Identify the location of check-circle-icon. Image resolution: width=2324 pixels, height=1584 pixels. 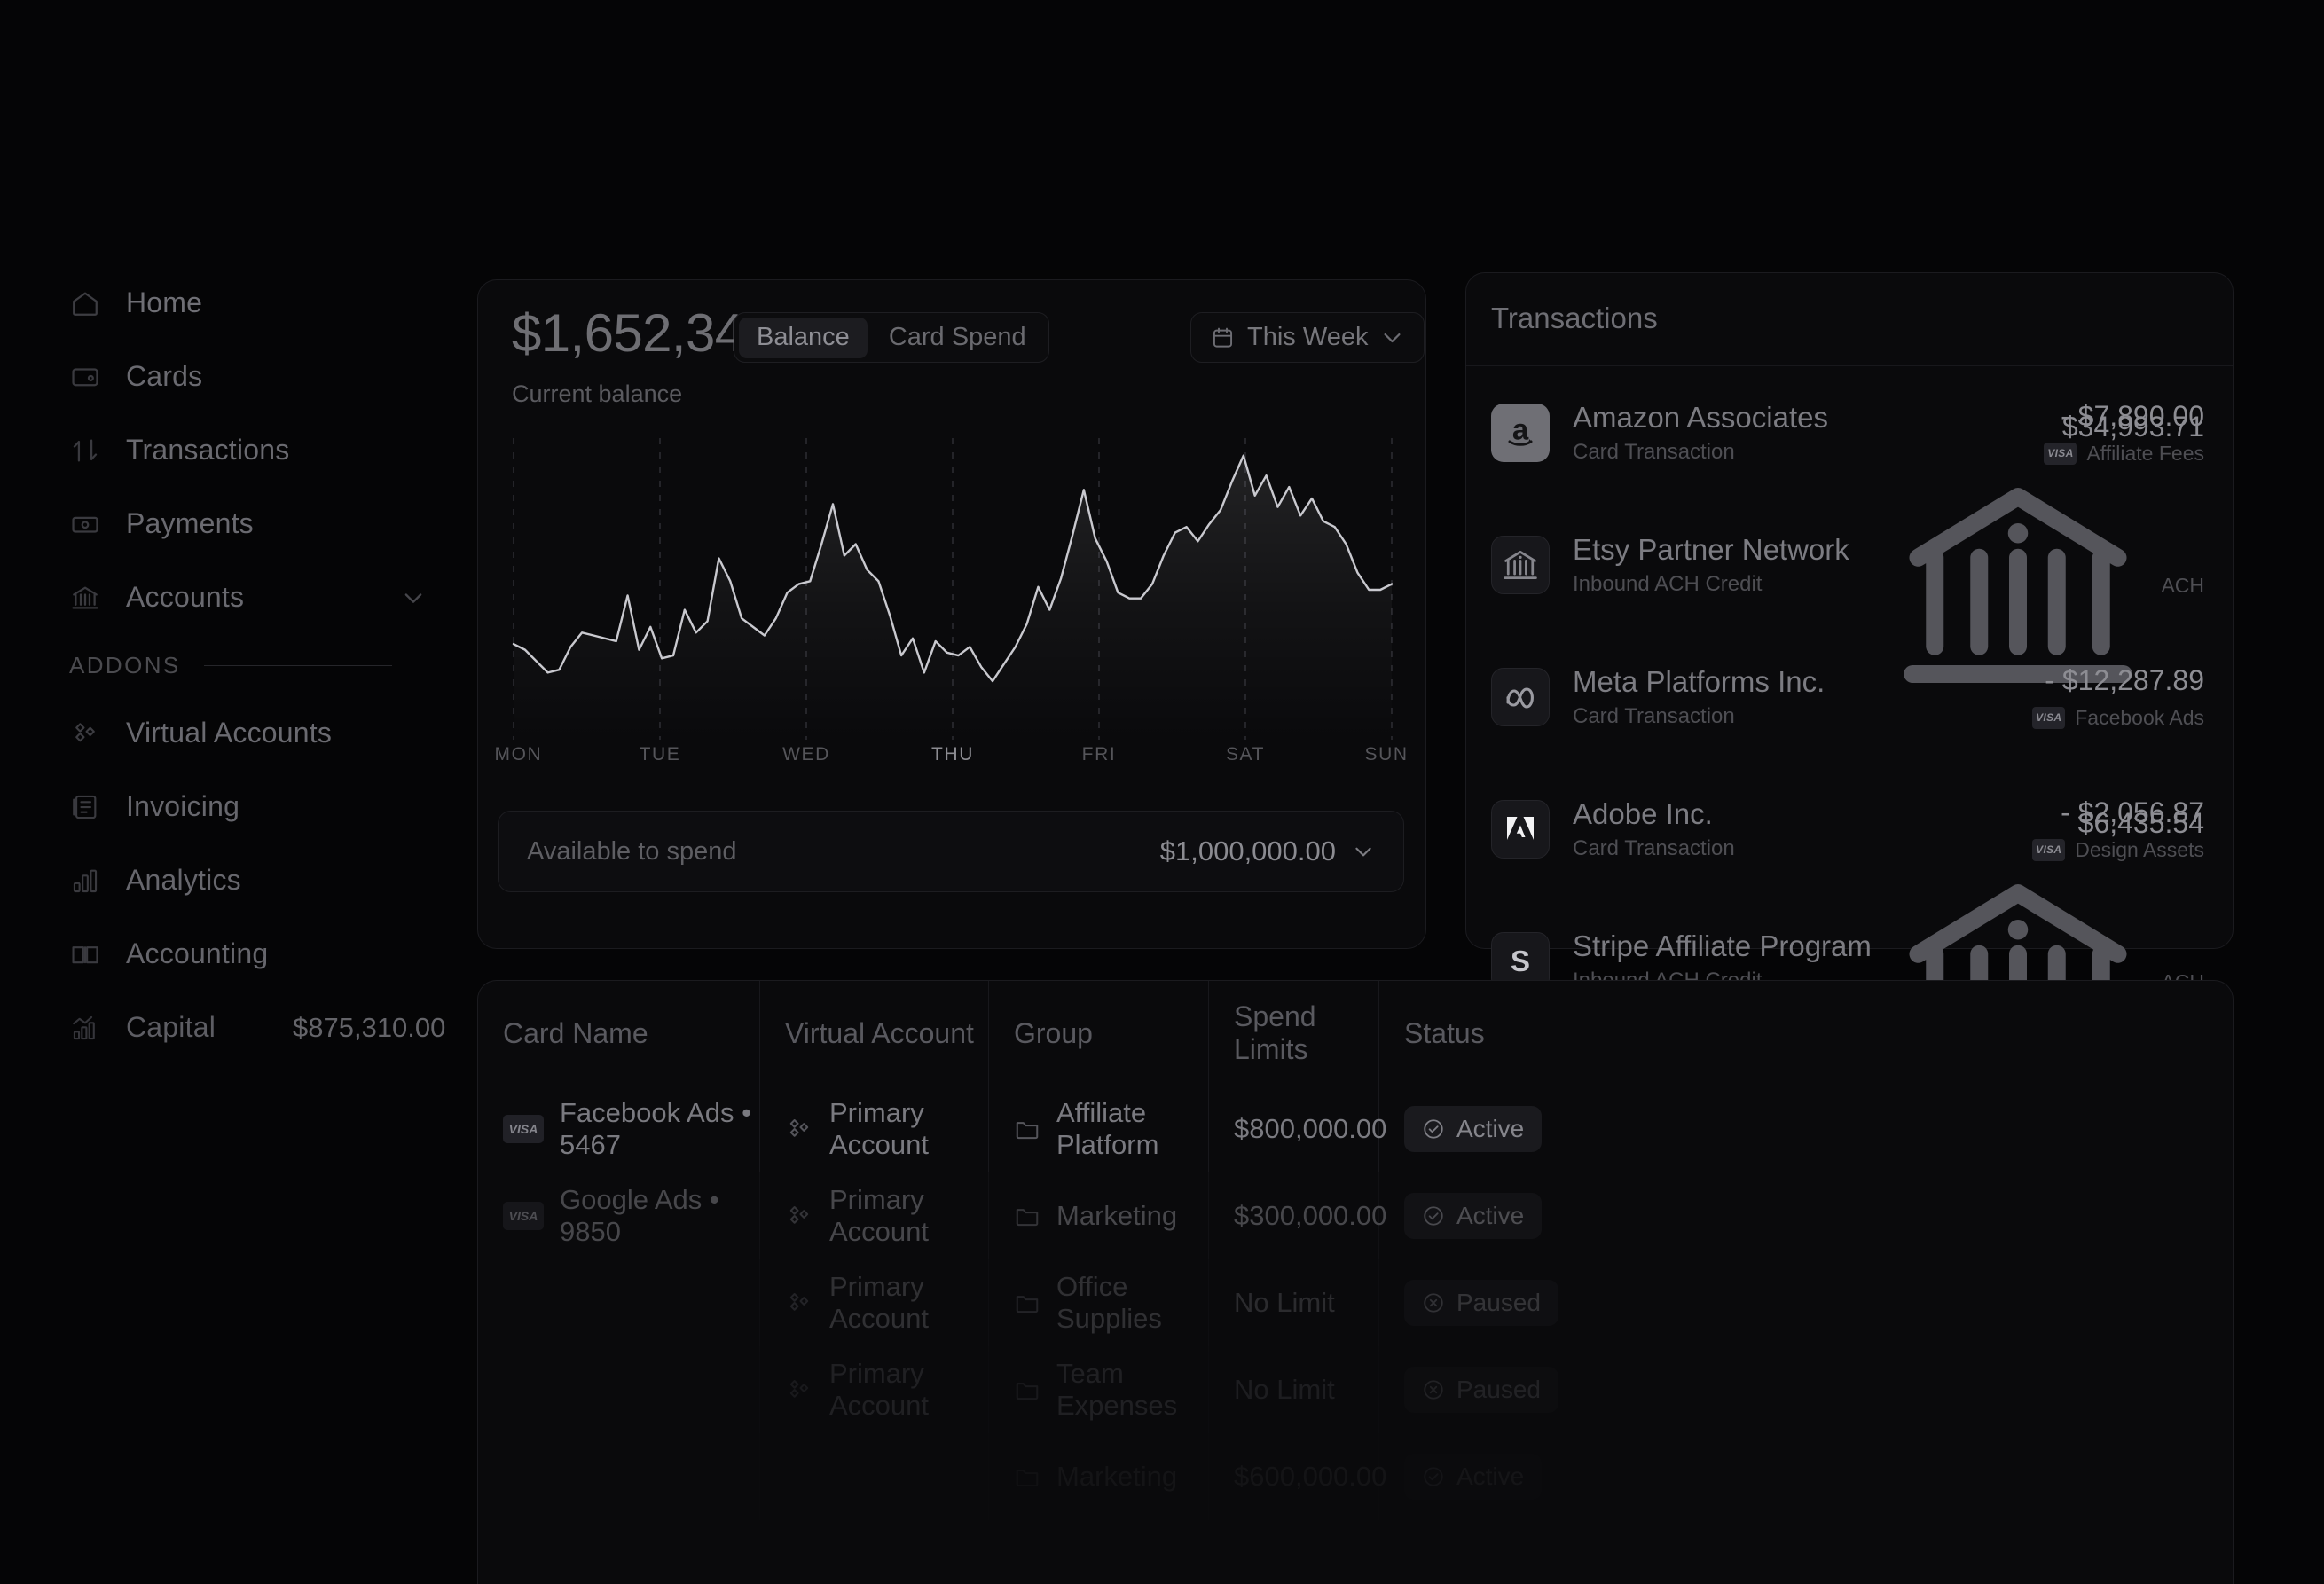
(1433, 1215).